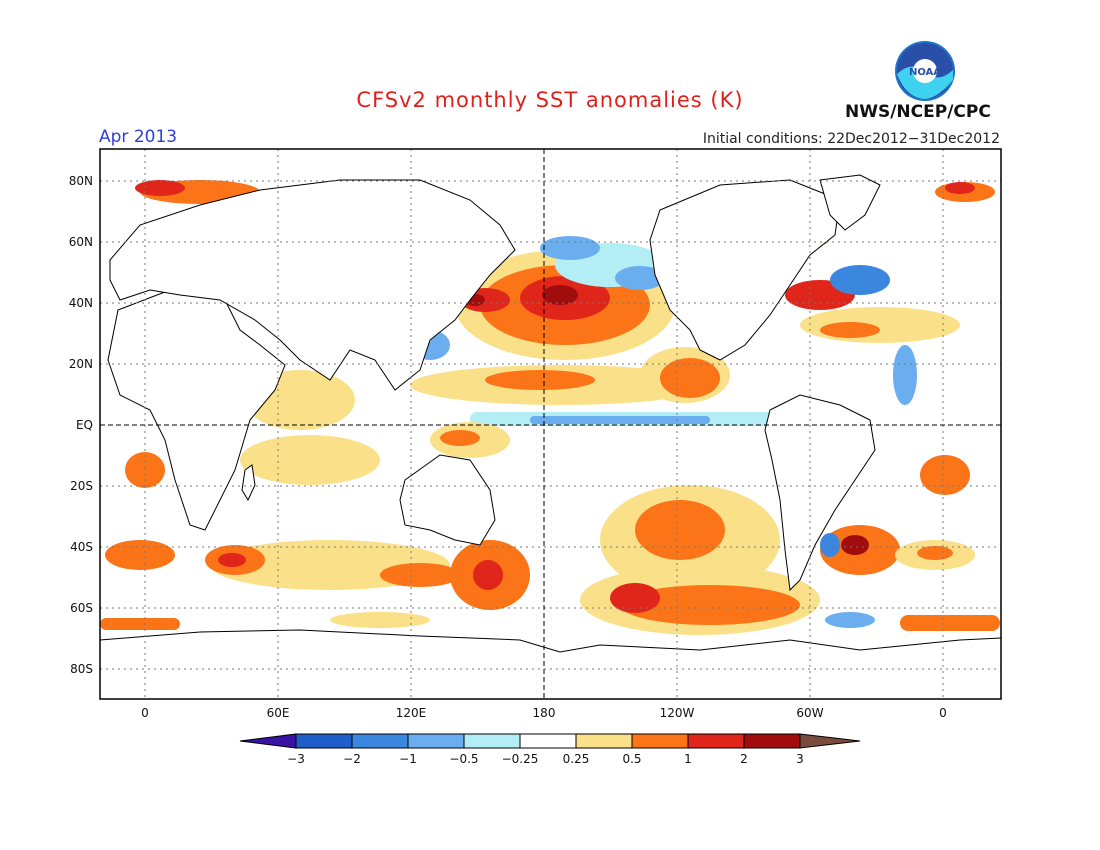 This screenshot has height=850, width=1100. I want to click on lat-label: 60S, so click(81, 608).